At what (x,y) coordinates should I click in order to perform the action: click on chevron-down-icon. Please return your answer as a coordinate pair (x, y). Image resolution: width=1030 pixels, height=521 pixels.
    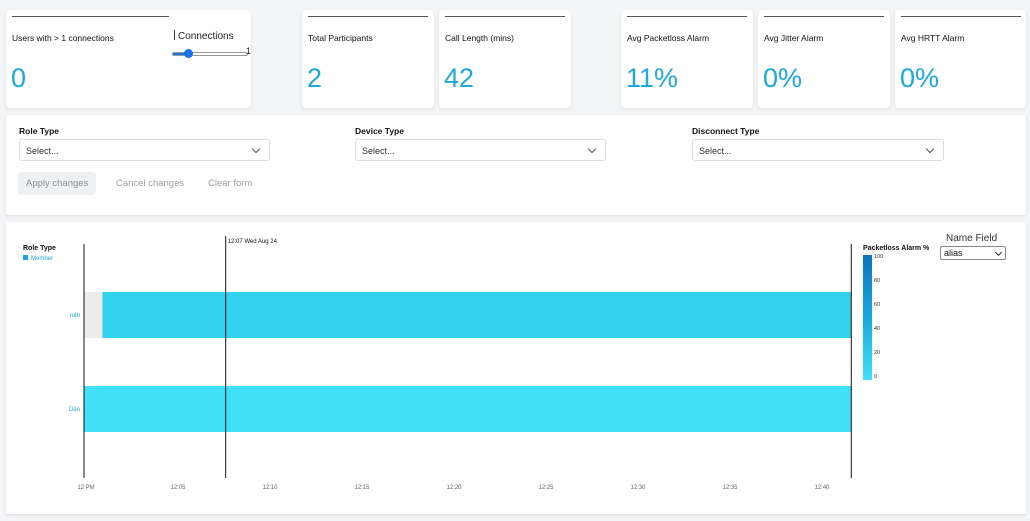
    Looking at the image, I should click on (998, 252).